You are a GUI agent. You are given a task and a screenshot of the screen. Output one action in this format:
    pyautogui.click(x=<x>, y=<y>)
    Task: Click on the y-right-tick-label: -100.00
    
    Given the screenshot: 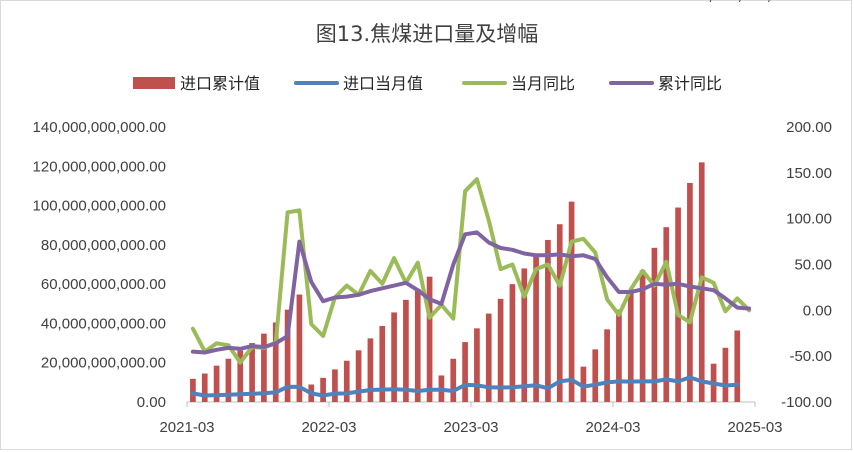 What is the action you would take?
    pyautogui.click(x=806, y=402)
    